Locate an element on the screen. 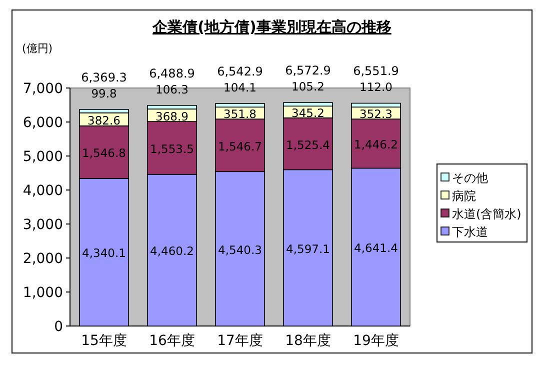 The width and height of the screenshot is (544, 365). data-label: 1,446.2 is located at coordinates (376, 145).